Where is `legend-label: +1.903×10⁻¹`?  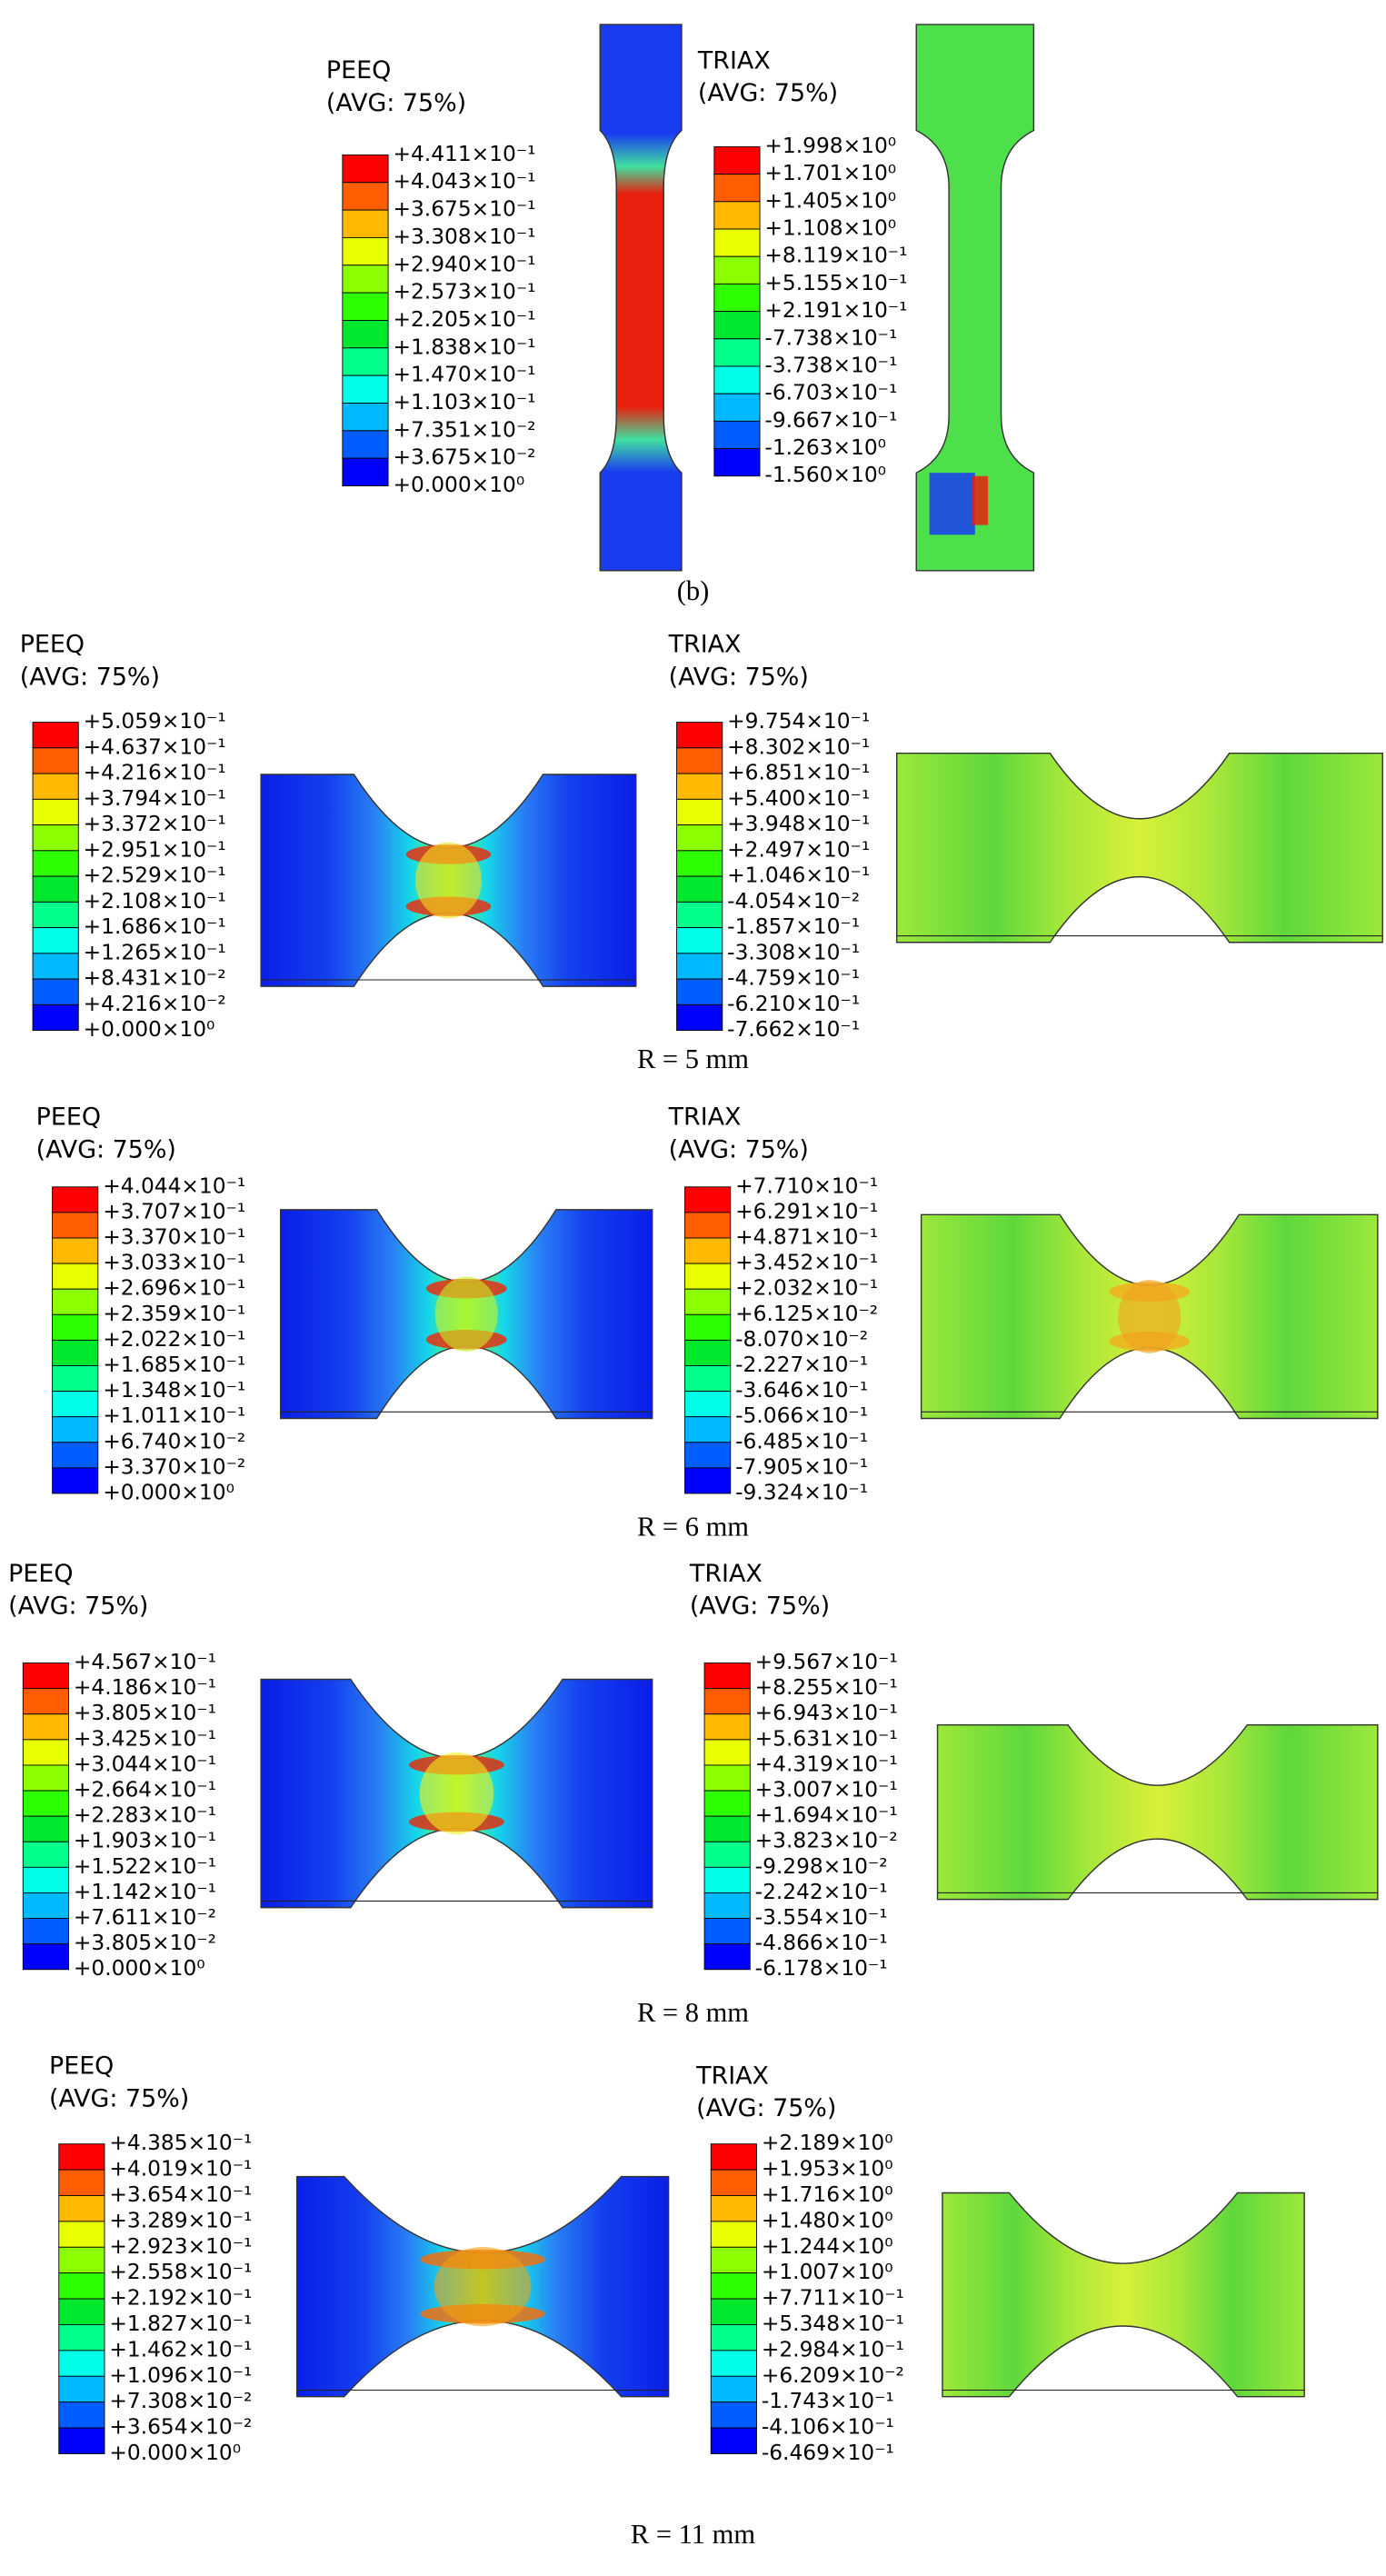
legend-label: +1.903×10⁻¹ is located at coordinates (145, 1841).